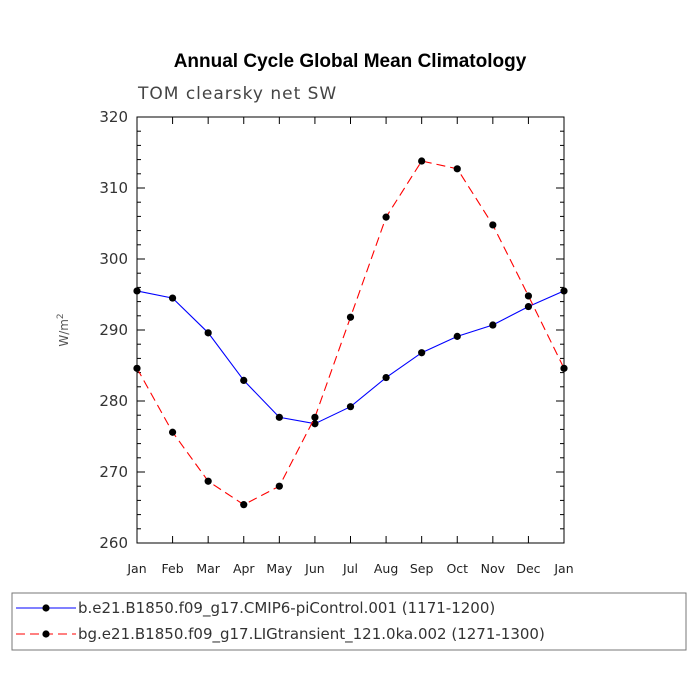 The width and height of the screenshot is (700, 700). I want to click on x-tick-label: Dec, so click(528, 568).